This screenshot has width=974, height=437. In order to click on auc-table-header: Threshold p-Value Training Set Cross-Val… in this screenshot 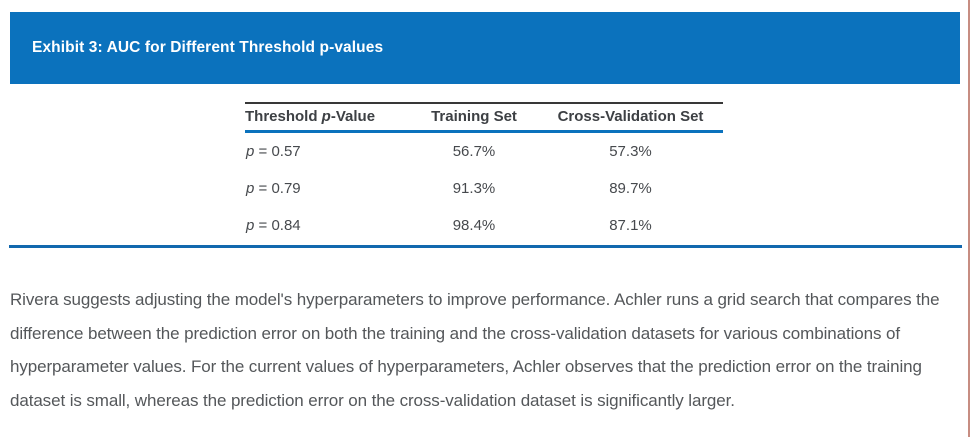, I will do `click(484, 117)`.